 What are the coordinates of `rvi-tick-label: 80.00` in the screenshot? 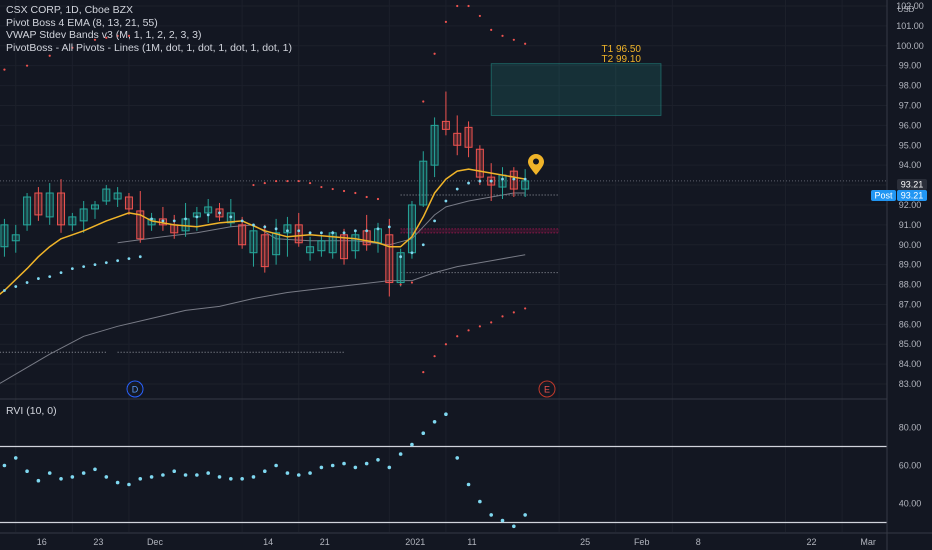 It's located at (910, 428).